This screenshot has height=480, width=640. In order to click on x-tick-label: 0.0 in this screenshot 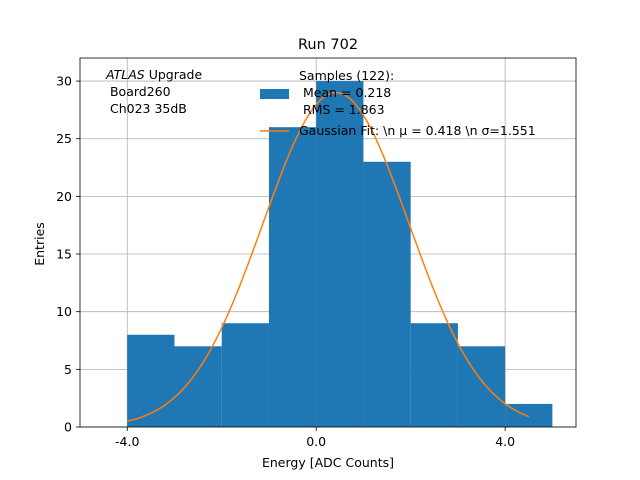, I will do `click(316, 441)`.